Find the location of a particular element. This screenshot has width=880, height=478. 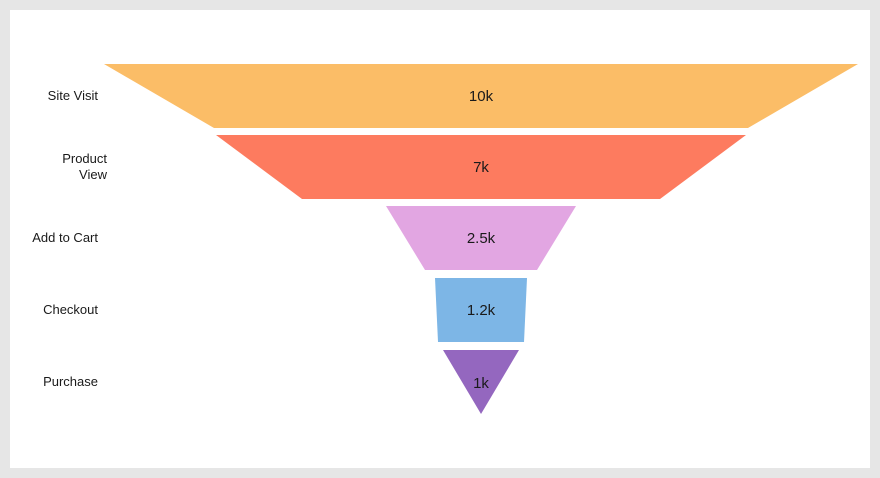

stage-label: Add to Cart is located at coordinates (65, 237).